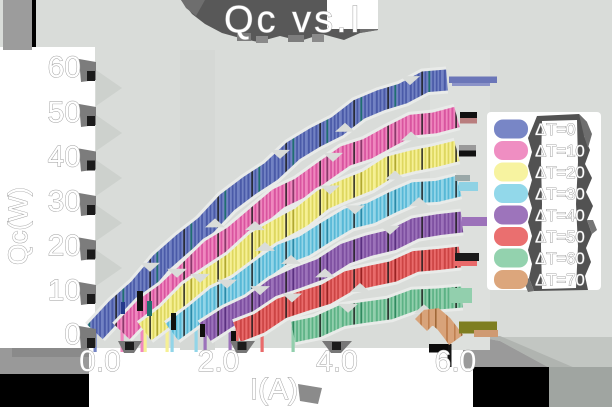 This screenshot has width=612, height=407. I want to click on svg-text: ΔT=30, so click(560, 194).